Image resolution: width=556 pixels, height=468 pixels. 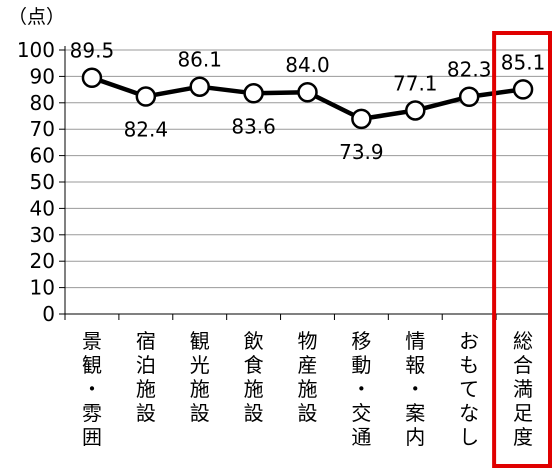 What do you see at coordinates (469, 341) in the screenshot?
I see `category-label-char: お` at bounding box center [469, 341].